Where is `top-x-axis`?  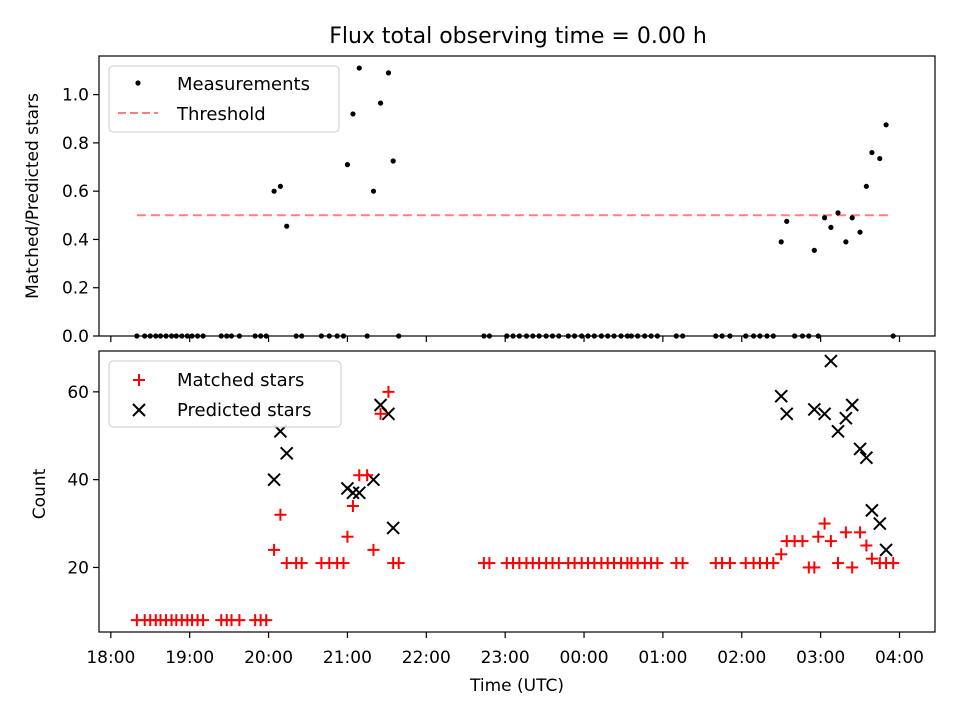 top-x-axis is located at coordinates (505, 339).